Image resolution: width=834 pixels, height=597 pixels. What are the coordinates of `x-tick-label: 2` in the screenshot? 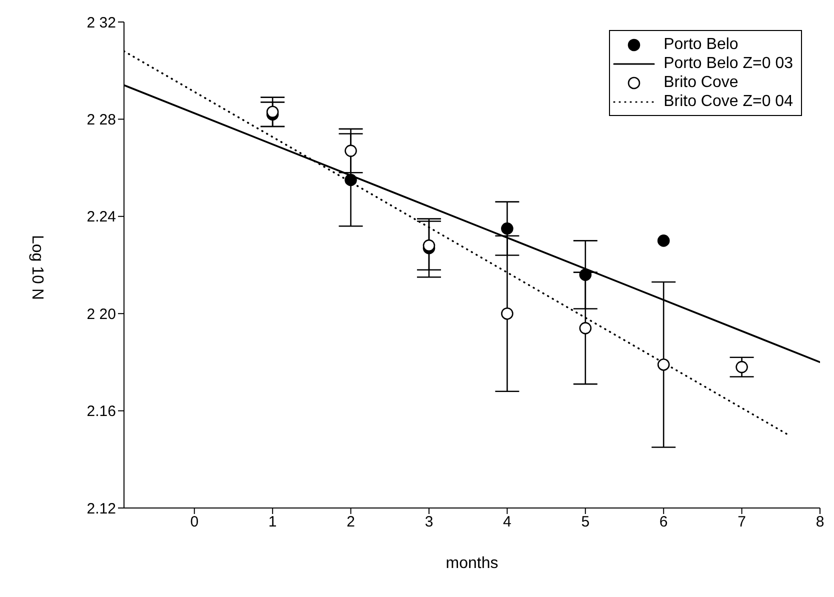 It's located at (350, 522).